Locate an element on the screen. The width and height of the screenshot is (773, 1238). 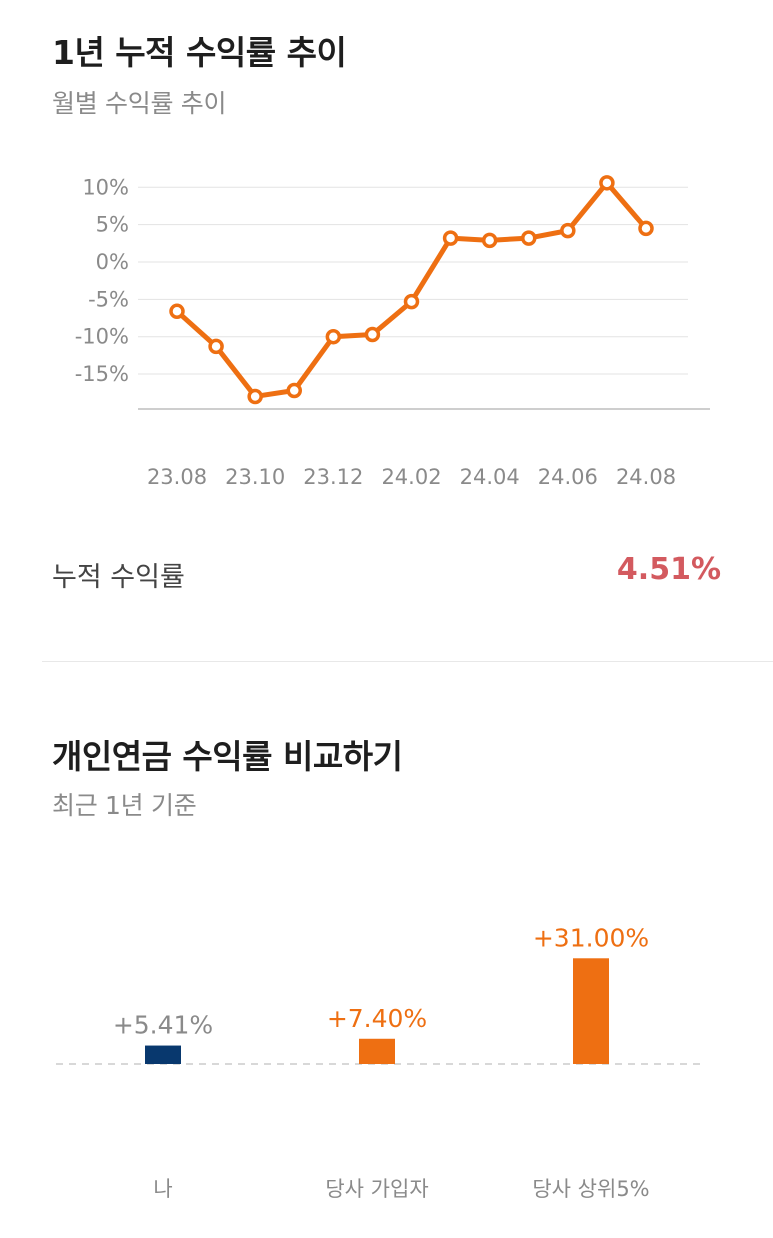
comparison-title: 개인연금 수익률 비교하기 is located at coordinates (227, 756).